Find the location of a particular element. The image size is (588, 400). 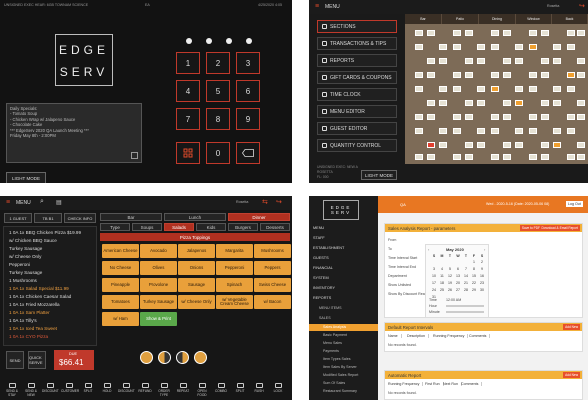

action-button: HOLD is located at coordinates (107, 389).